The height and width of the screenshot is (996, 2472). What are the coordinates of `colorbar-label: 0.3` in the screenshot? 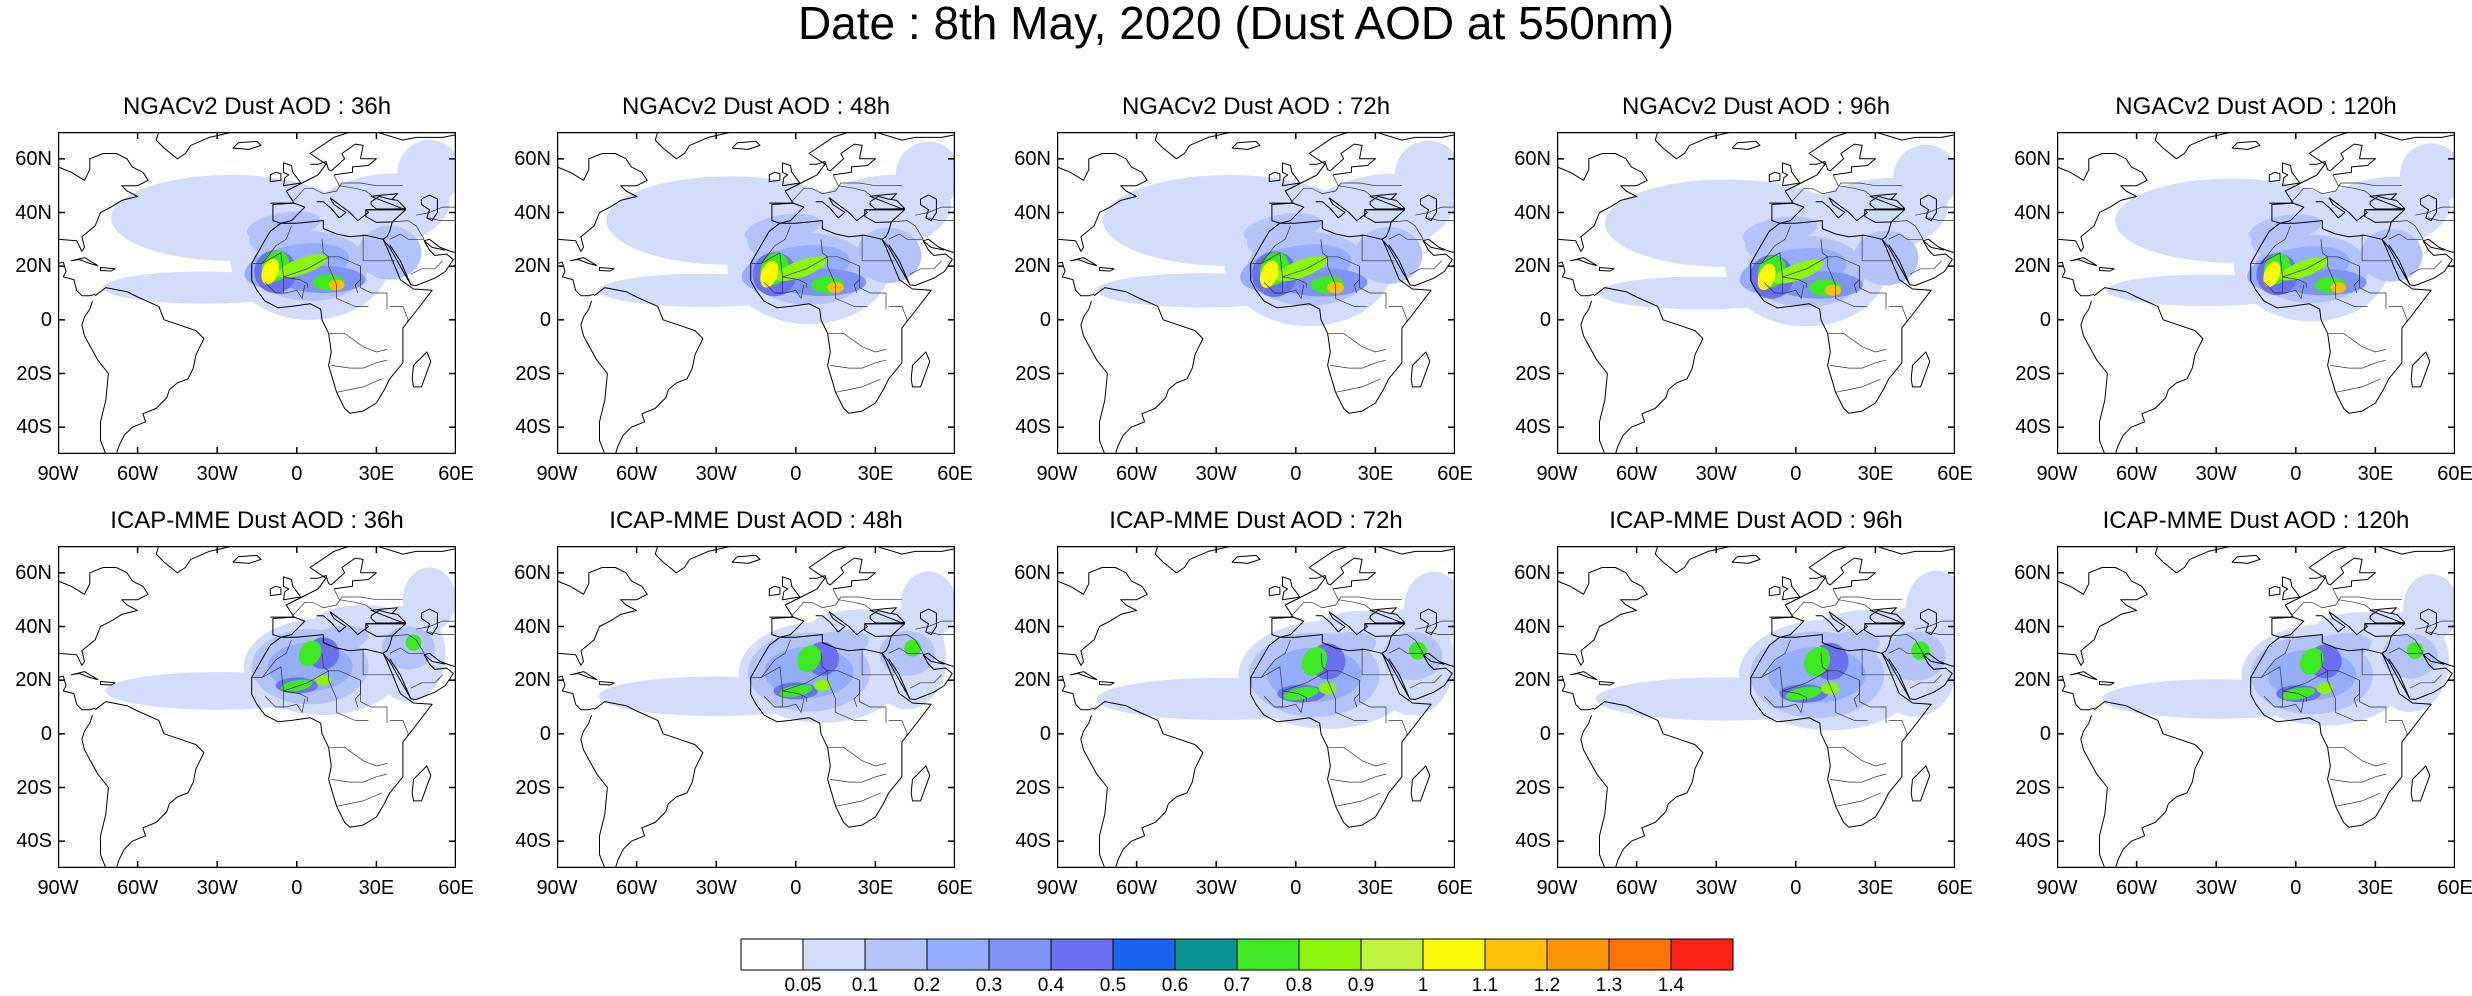 It's located at (989, 985).